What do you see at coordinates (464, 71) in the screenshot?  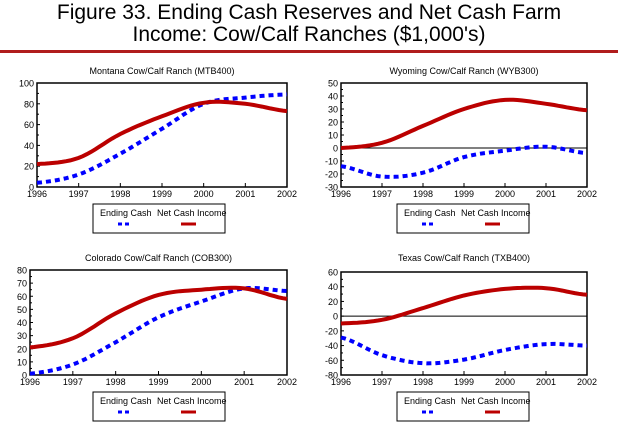 I see `chart-title: Wyoming Cow/Calf Ranch (WYB300)` at bounding box center [464, 71].